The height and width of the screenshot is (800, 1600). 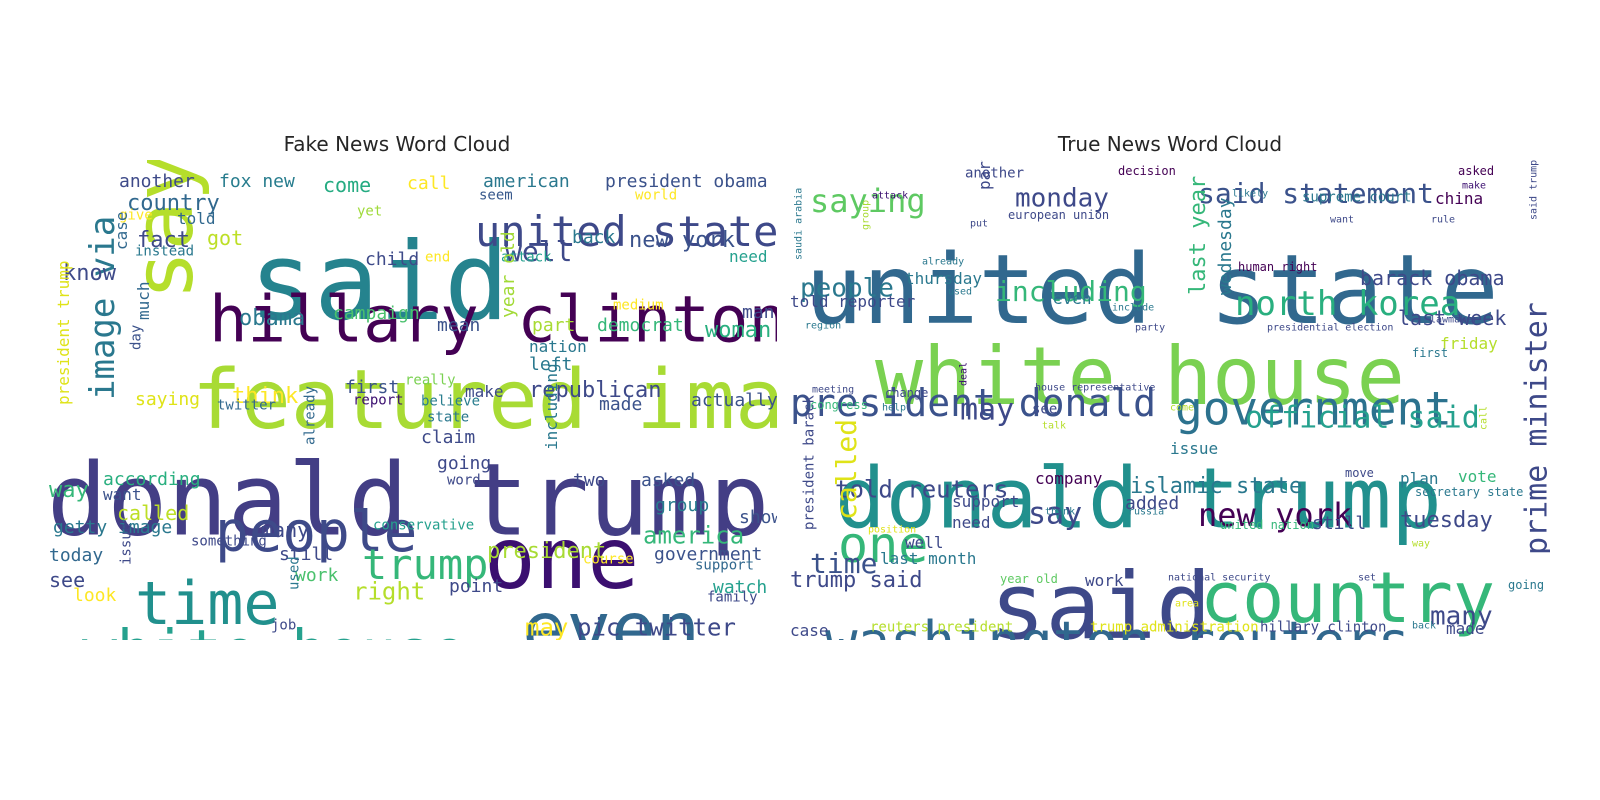 I want to click on cloud-word: united state, so click(x=1152, y=290).